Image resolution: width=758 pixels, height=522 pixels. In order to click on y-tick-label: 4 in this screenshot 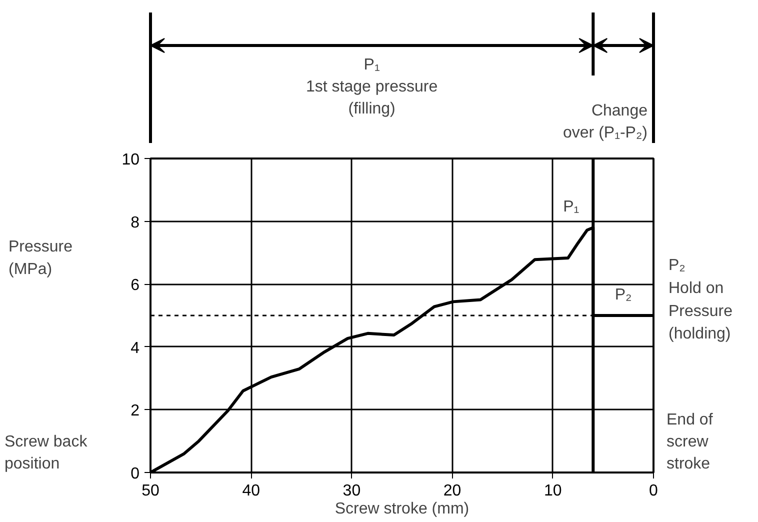, I will do `click(135, 348)`.